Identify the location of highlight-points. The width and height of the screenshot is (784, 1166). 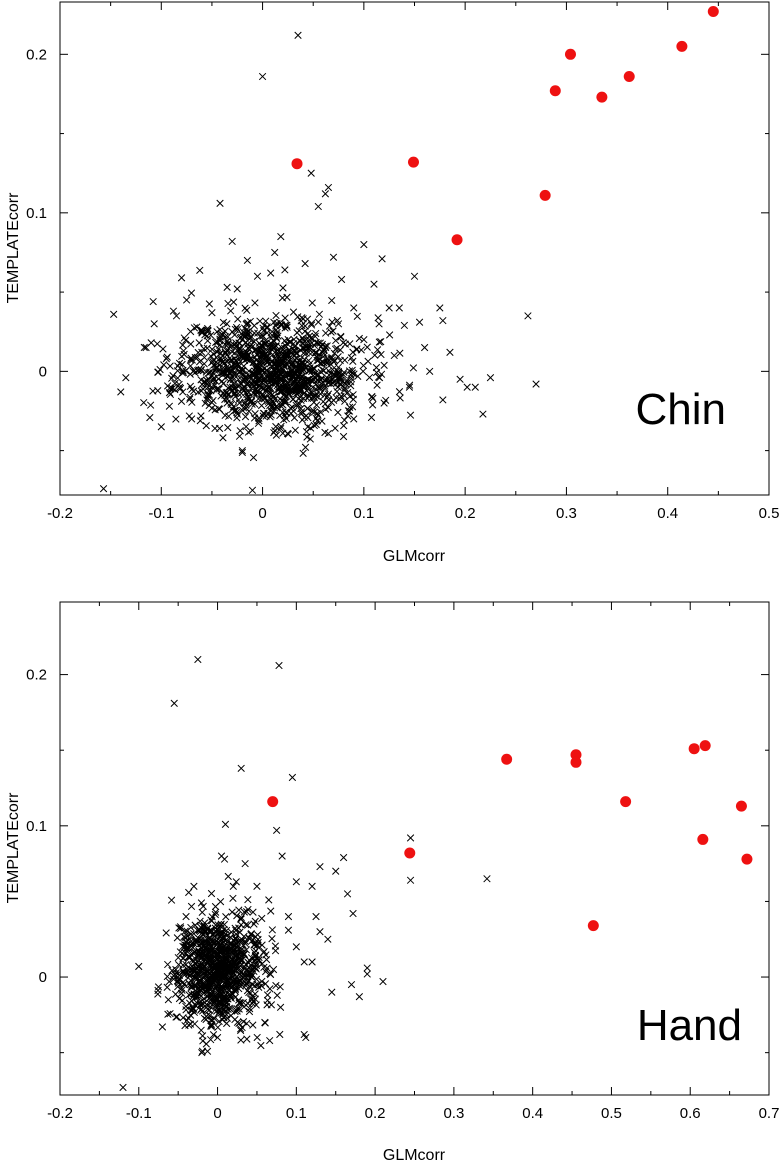
(510, 836).